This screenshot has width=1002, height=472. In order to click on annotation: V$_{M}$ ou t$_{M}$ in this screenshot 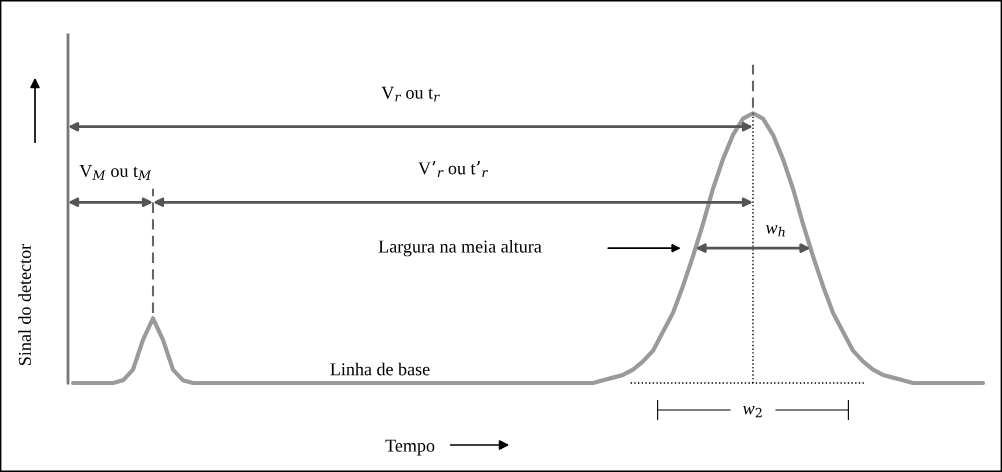, I will do `click(115, 172)`.